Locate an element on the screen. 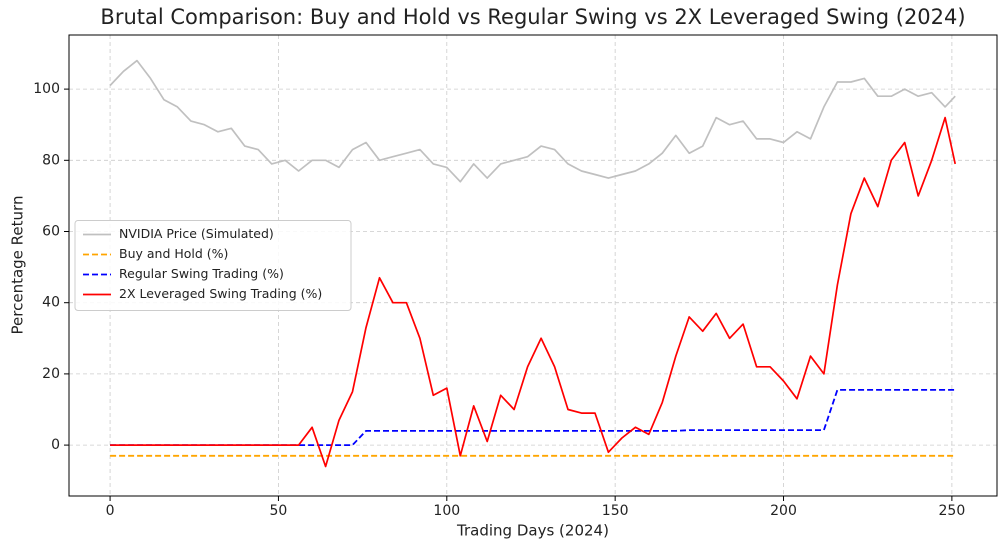 The image size is (1008, 550). y-tick-label: 20 is located at coordinates (51, 374).